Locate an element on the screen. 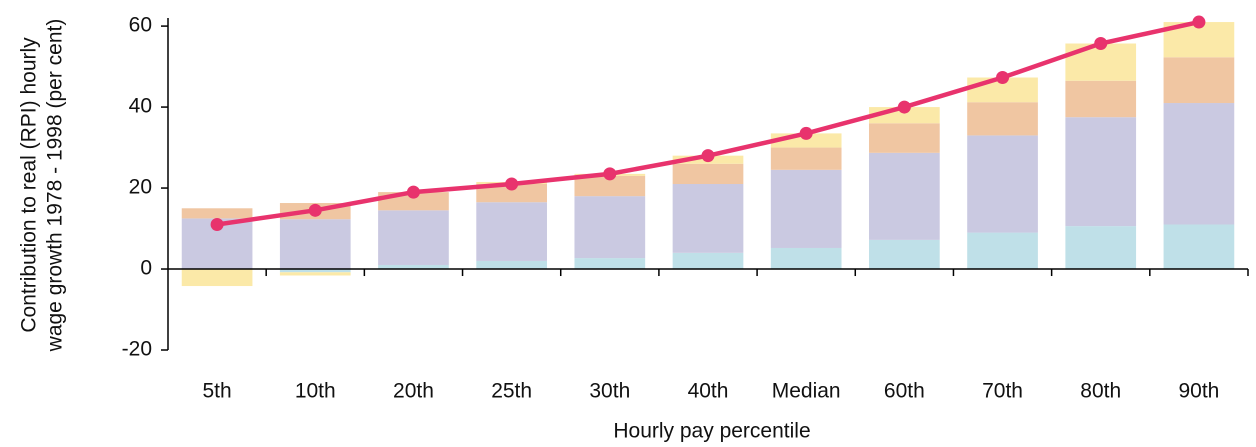 The image size is (1256, 447). x-tick-label: 80th is located at coordinates (1100, 391).